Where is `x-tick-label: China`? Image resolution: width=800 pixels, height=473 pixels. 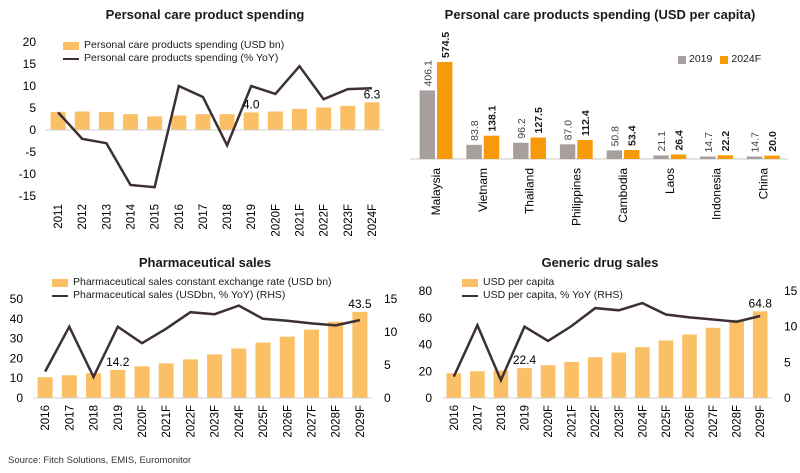 x-tick-label: China is located at coordinates (763, 184).